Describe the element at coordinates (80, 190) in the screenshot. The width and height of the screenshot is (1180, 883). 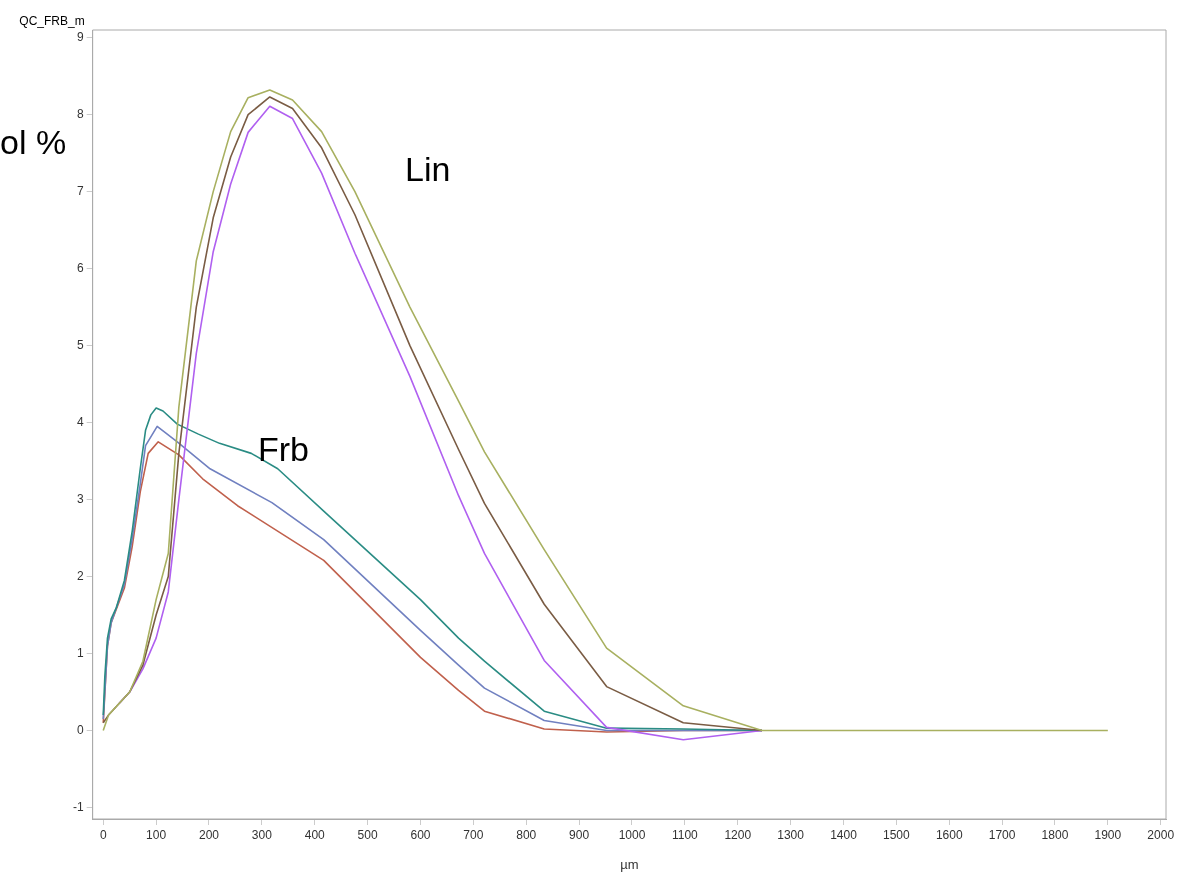
I see `y-tick-label: 7` at that location.